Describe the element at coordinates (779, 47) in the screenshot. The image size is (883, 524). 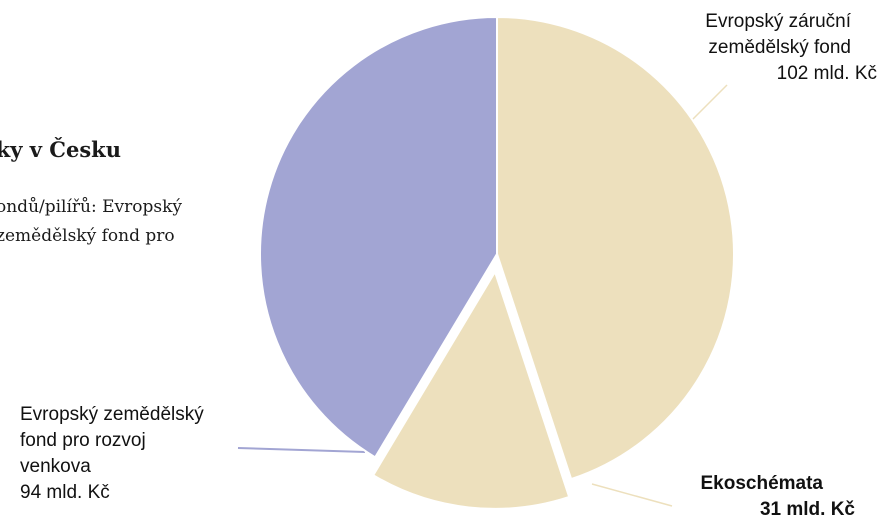
I see `label-eagf-line-2: zemědělský fond` at that location.